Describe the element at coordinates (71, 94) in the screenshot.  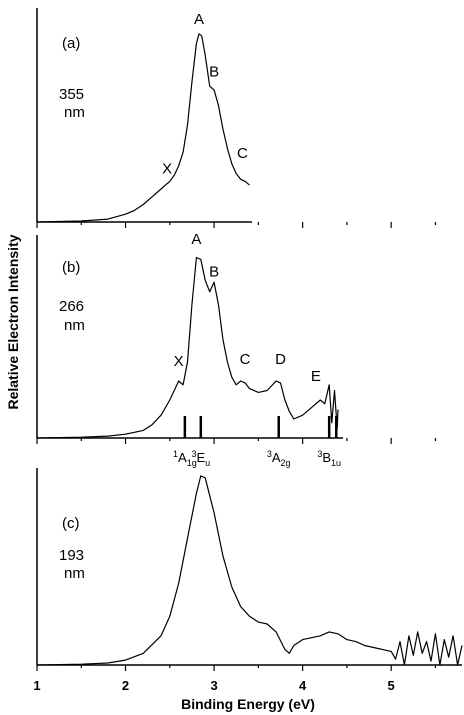
I see `panel-a-wavelength: 355` at that location.